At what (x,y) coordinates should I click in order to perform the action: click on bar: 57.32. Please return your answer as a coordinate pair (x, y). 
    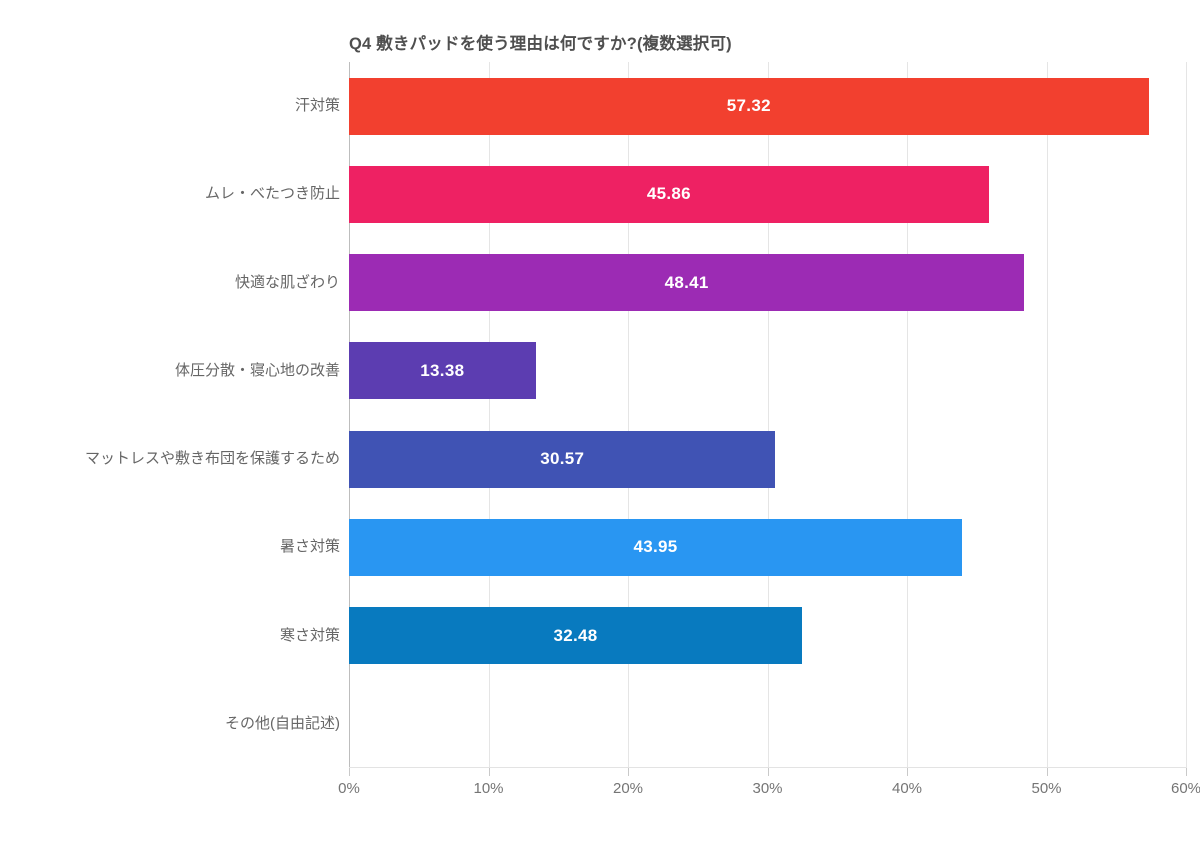
    Looking at the image, I should click on (749, 106).